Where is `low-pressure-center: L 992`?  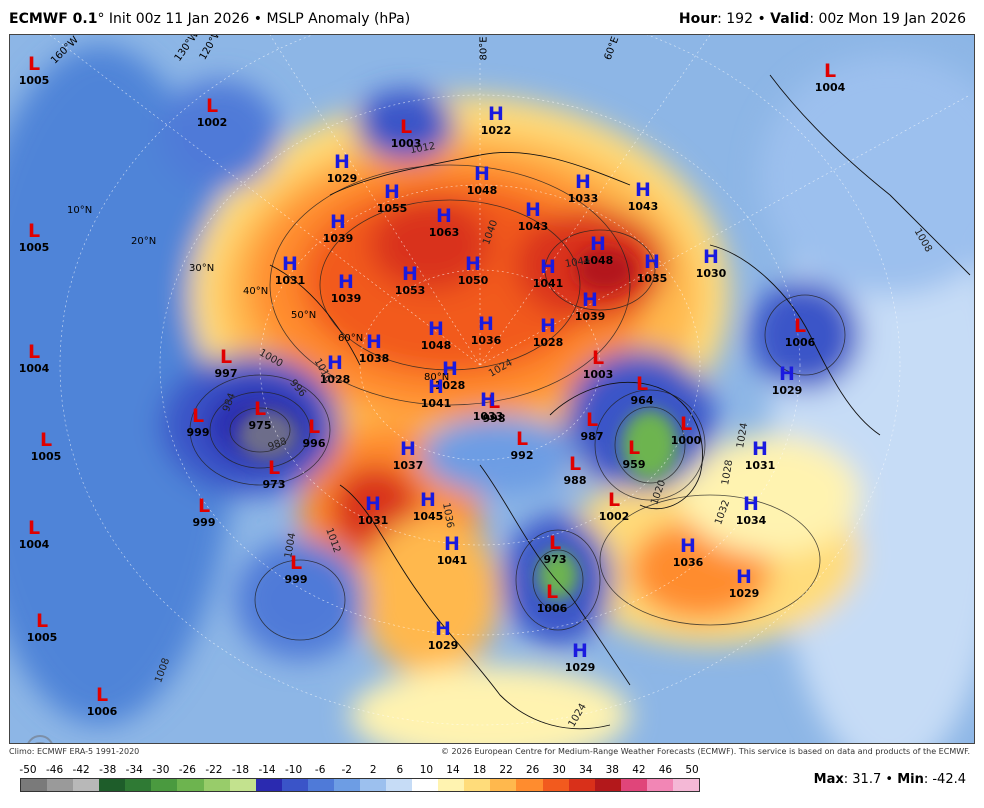
low-pressure-center: L 992 is located at coordinates (522, 445).